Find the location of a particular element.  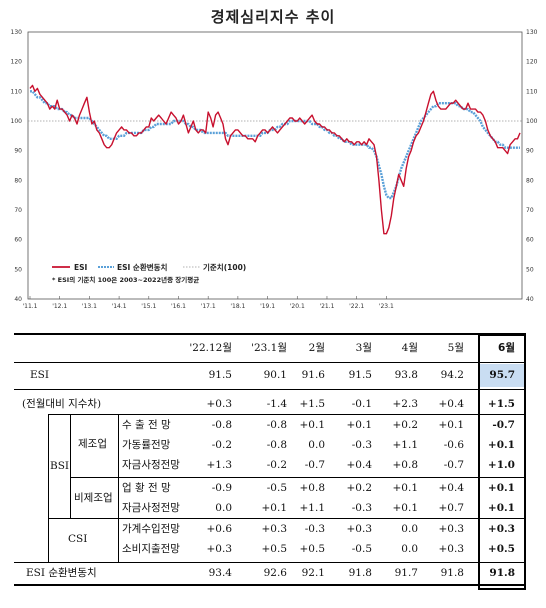

row-label: (전월대비 지수차) is located at coordinates (62, 404).